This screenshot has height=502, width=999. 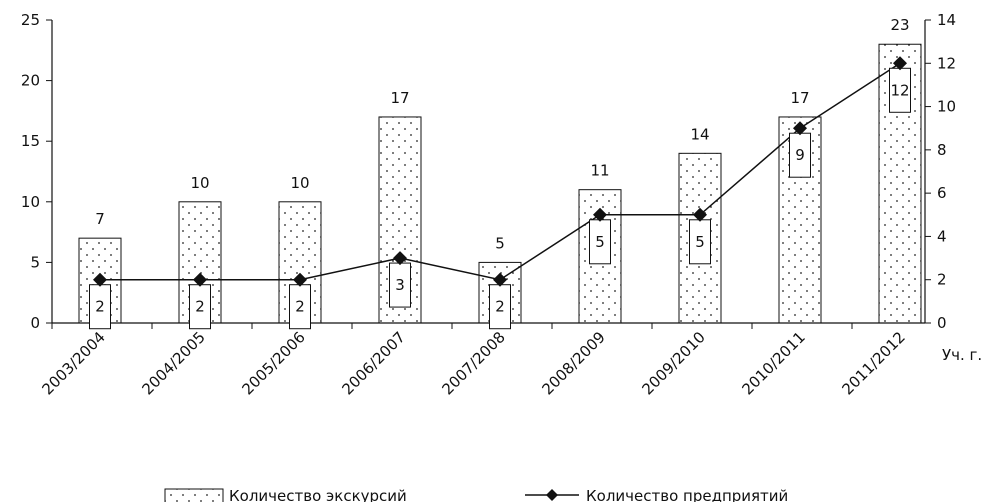 What do you see at coordinates (899, 25) in the screenshot?
I see `bar-value-label: 23` at bounding box center [899, 25].